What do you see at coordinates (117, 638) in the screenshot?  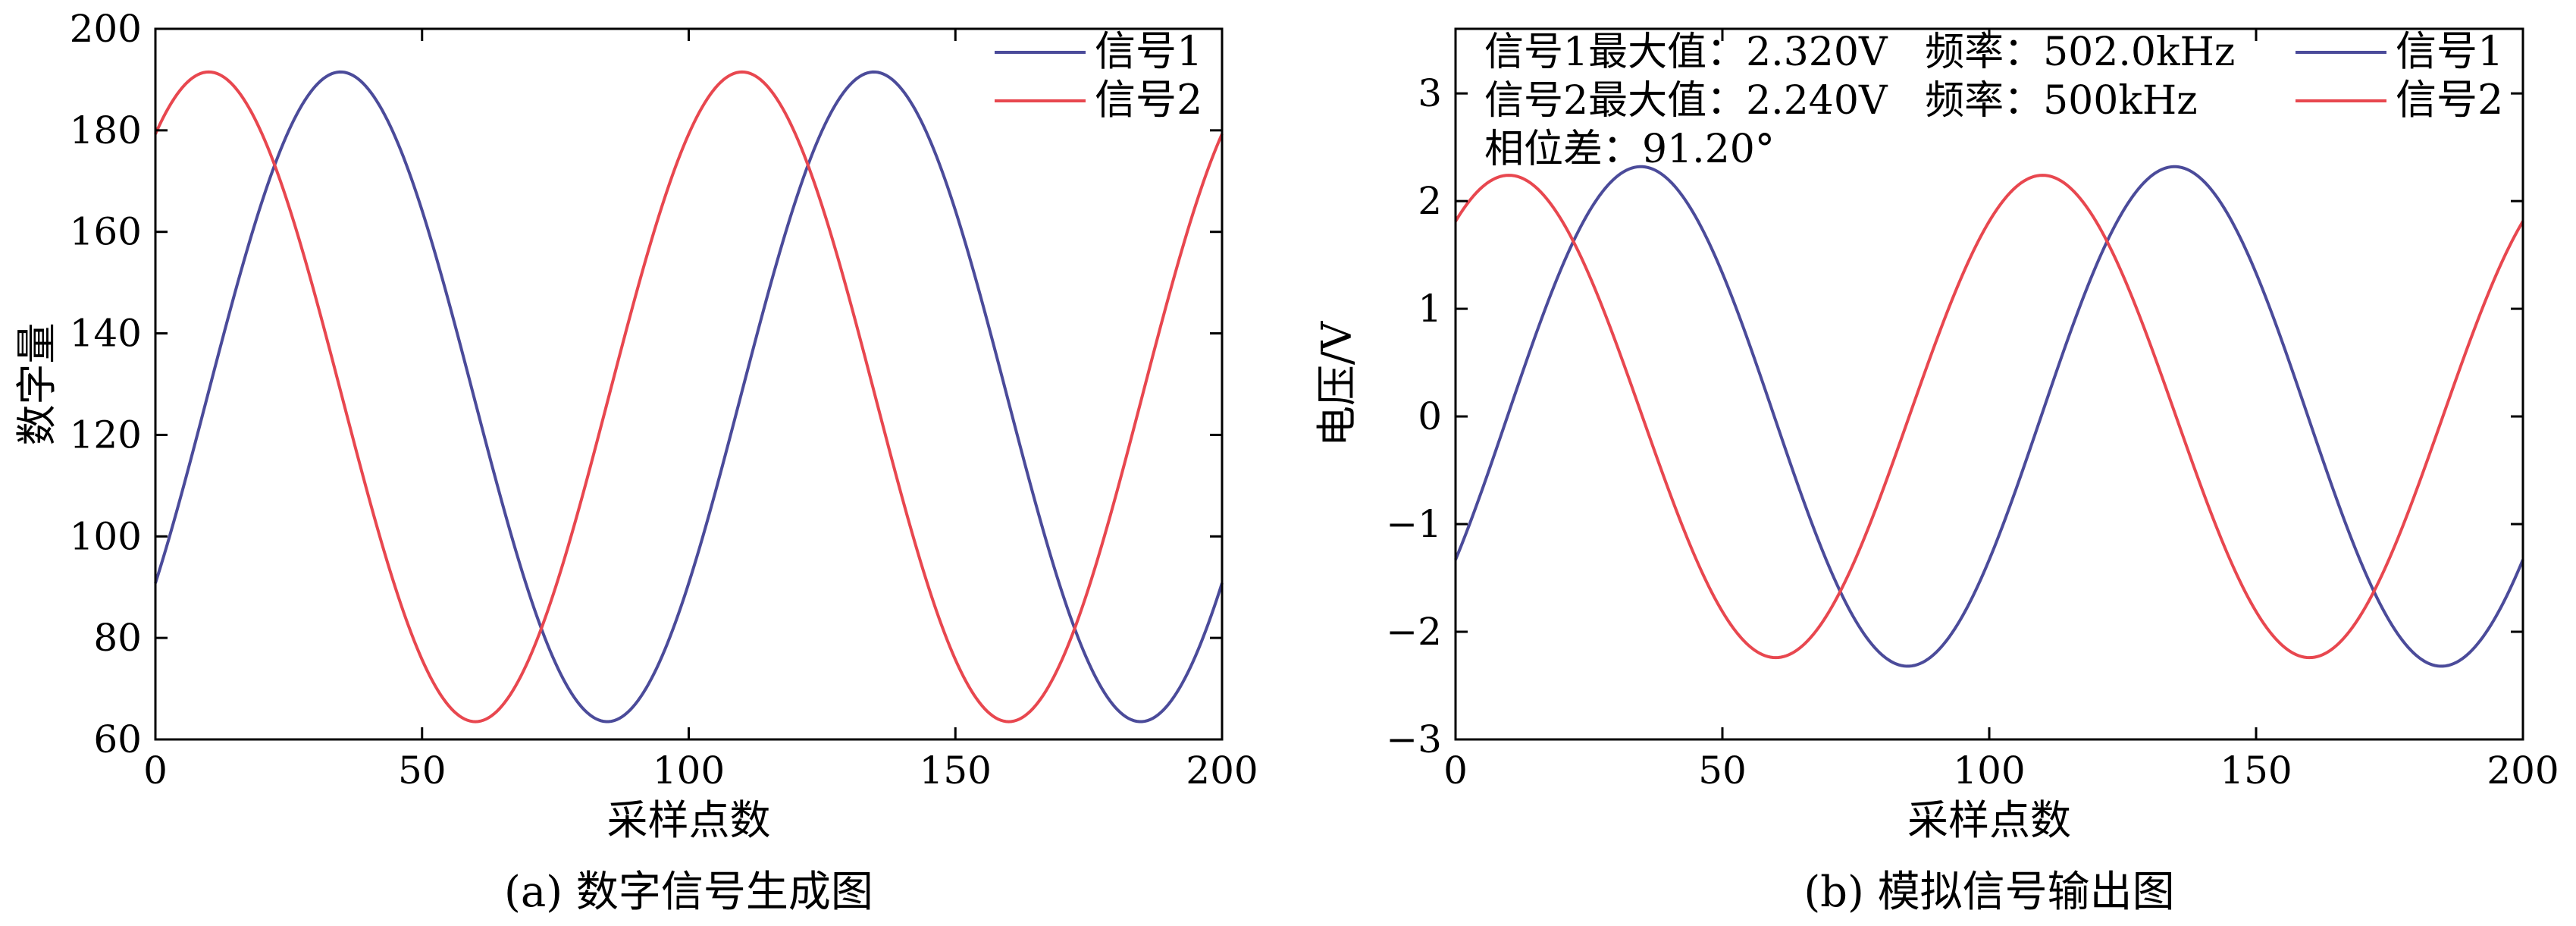 I see `y-tick-label: 80` at bounding box center [117, 638].